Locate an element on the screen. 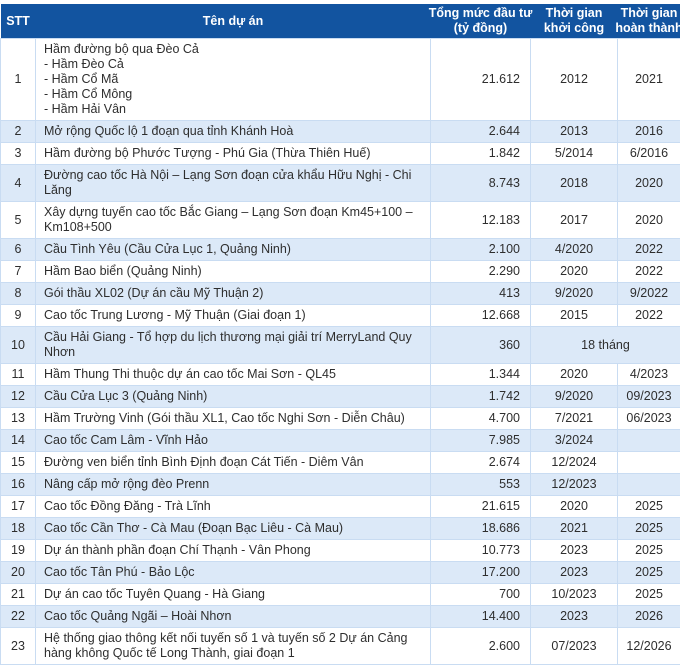 The width and height of the screenshot is (680, 665). header-label: STT is located at coordinates (18, 21).